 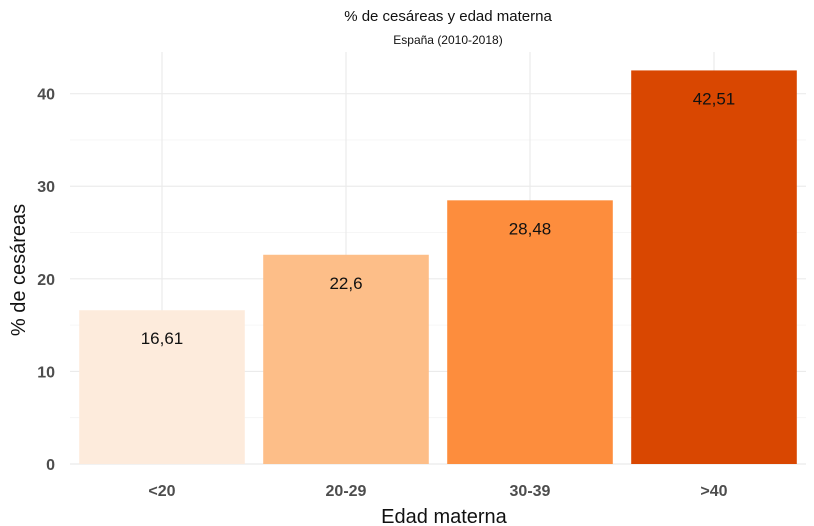 I want to click on bar-value-label: 28,48, so click(x=530, y=228).